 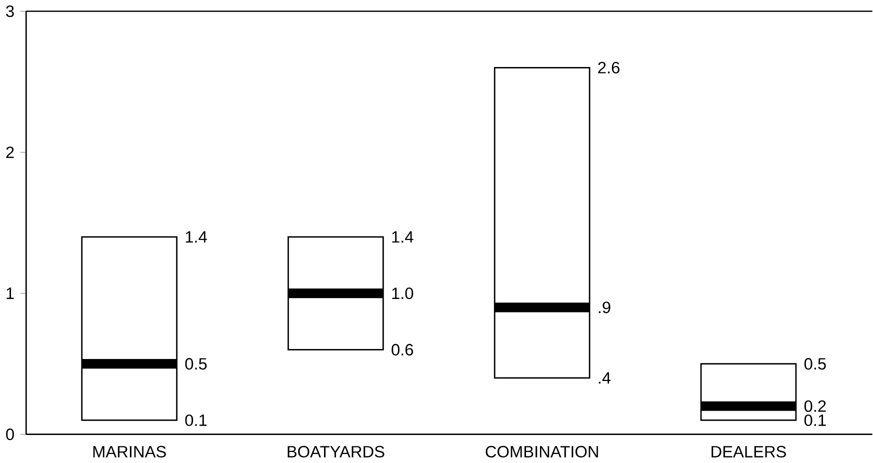 I want to click on y-tick-label: 0, so click(x=10, y=434).